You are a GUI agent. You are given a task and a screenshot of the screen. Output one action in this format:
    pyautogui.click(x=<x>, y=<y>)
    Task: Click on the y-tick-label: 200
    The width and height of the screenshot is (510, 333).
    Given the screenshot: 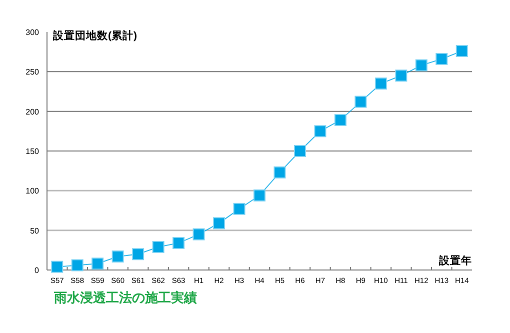 What is the action you would take?
    pyautogui.click(x=33, y=111)
    